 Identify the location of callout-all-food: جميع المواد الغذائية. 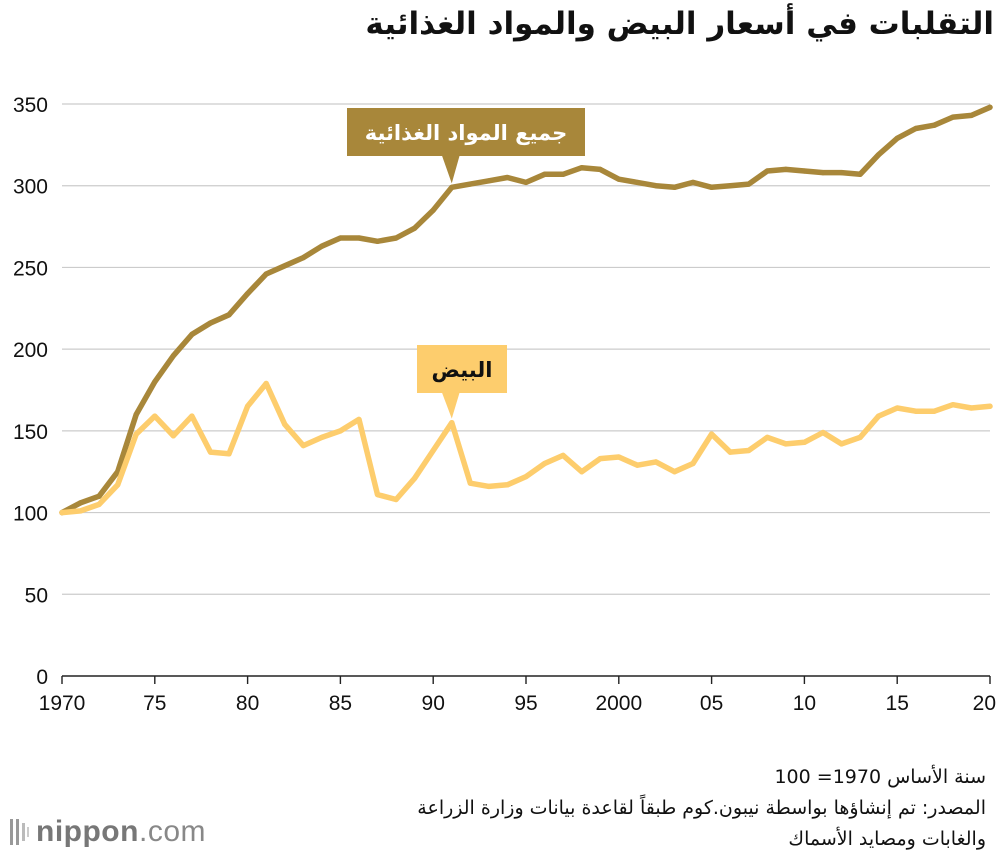
(466, 146).